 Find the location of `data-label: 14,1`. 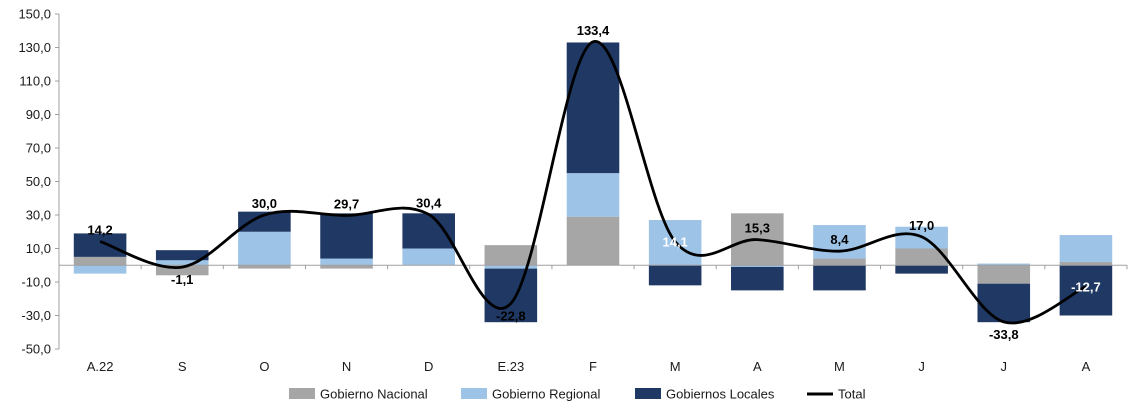

data-label: 14,1 is located at coordinates (674, 242).